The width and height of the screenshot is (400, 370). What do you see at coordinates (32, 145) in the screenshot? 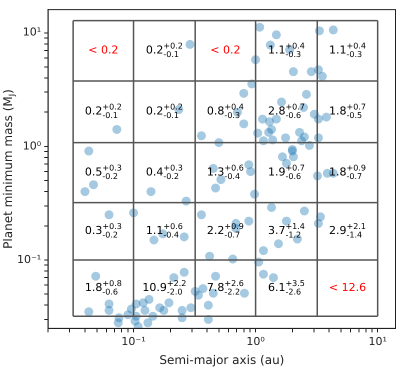
I see `y-tick-label: 10⁰` at bounding box center [32, 145].